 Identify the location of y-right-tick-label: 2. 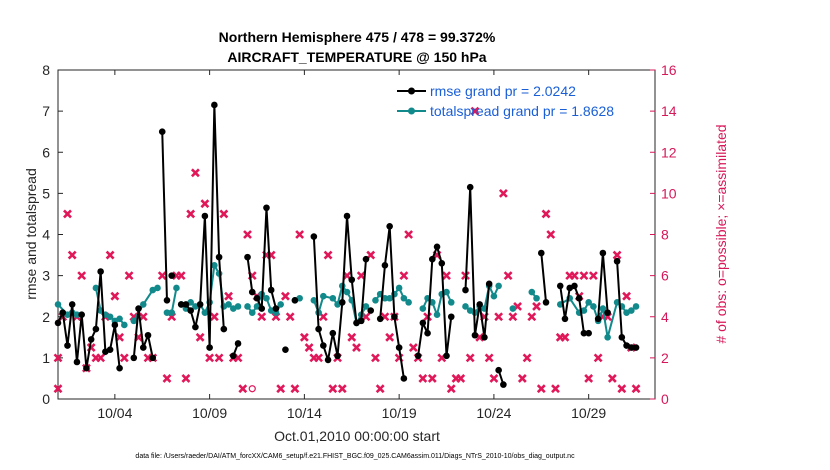
(665, 358).